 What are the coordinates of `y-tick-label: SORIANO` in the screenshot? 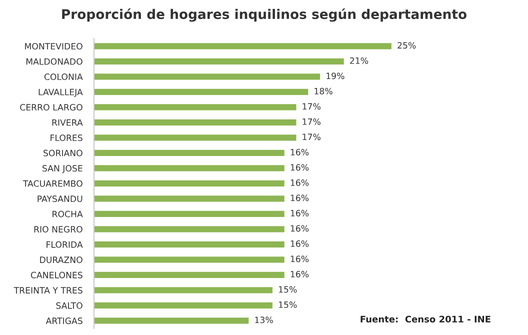 It's located at (63, 153).